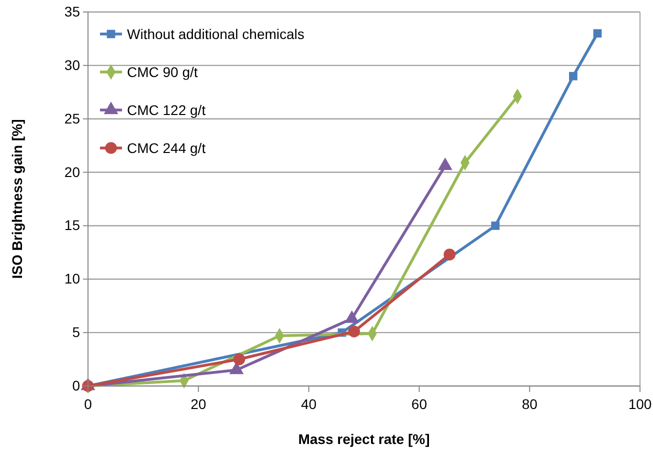  What do you see at coordinates (166, 110) in the screenshot?
I see `legend-label: CMC 122 g/t` at bounding box center [166, 110].